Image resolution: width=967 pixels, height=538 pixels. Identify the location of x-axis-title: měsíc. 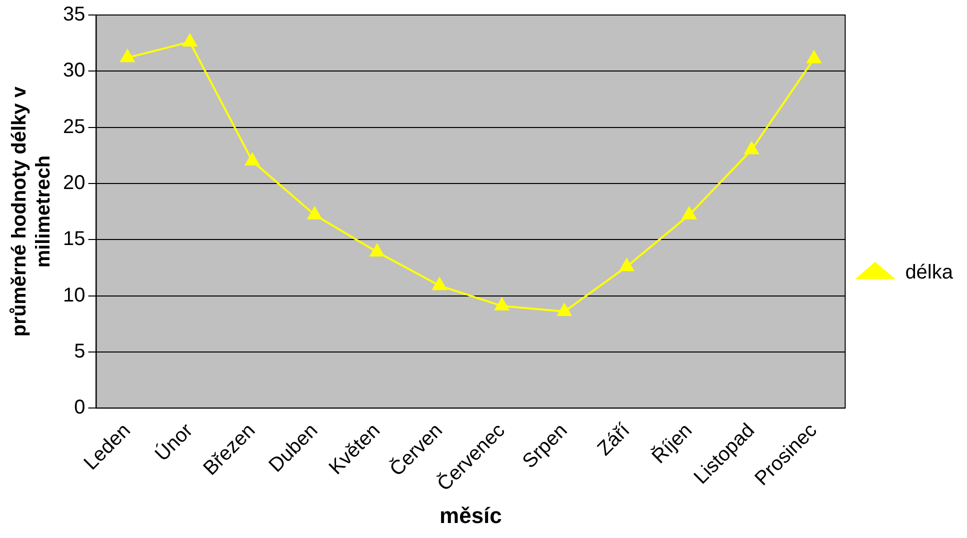
(471, 515).